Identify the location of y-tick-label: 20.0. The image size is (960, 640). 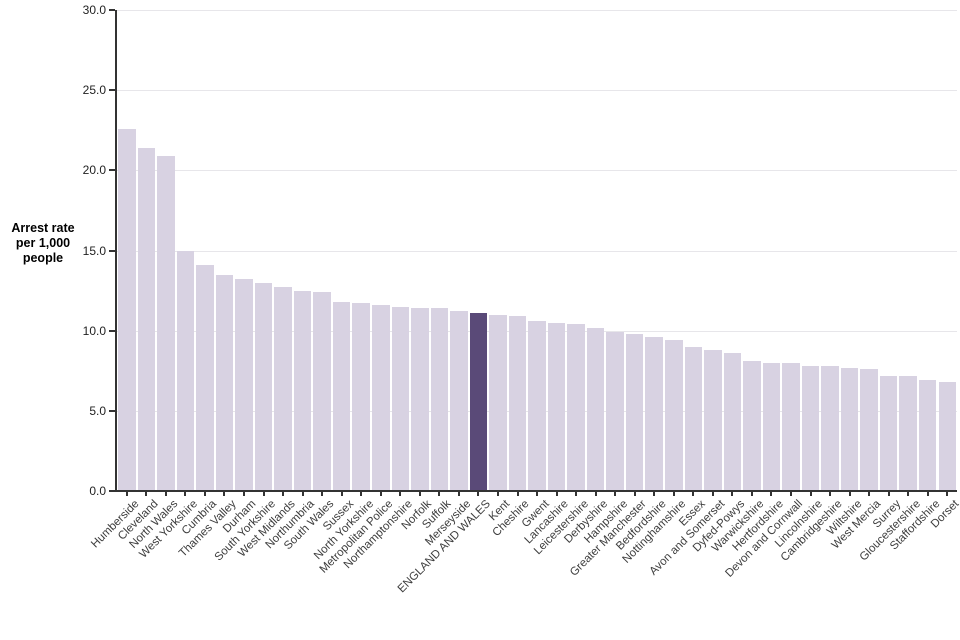
(94, 170).